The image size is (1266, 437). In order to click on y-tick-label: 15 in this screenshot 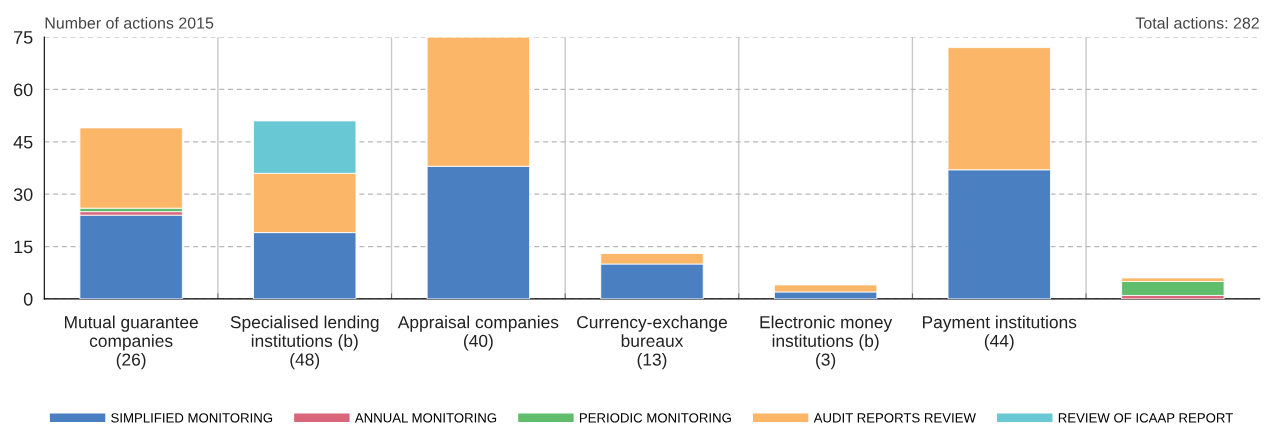, I will do `click(23, 247)`.